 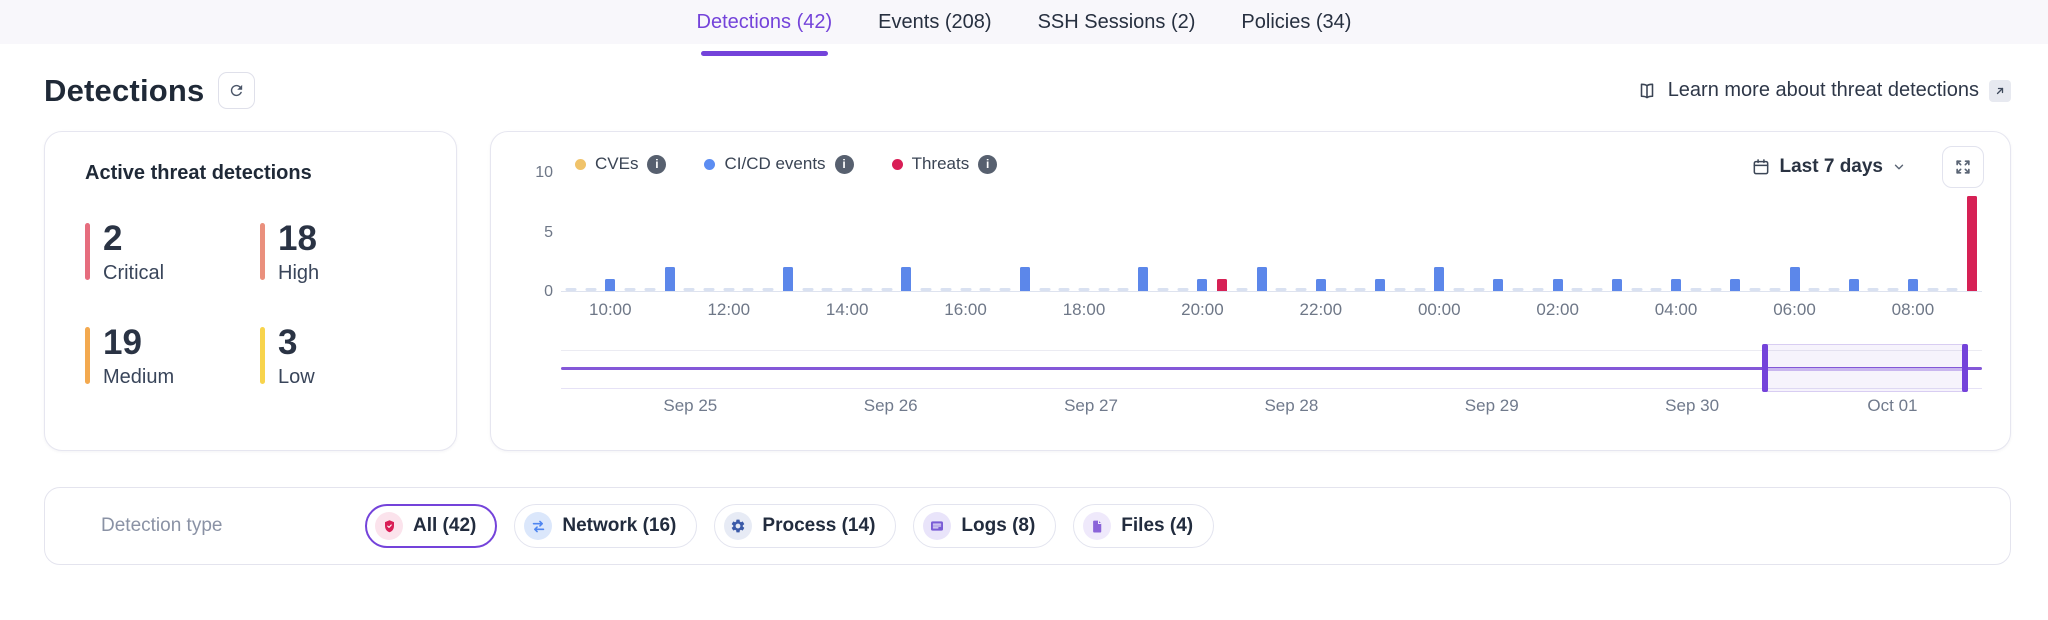 What do you see at coordinates (134, 272) in the screenshot?
I see `stat-label: Critical` at bounding box center [134, 272].